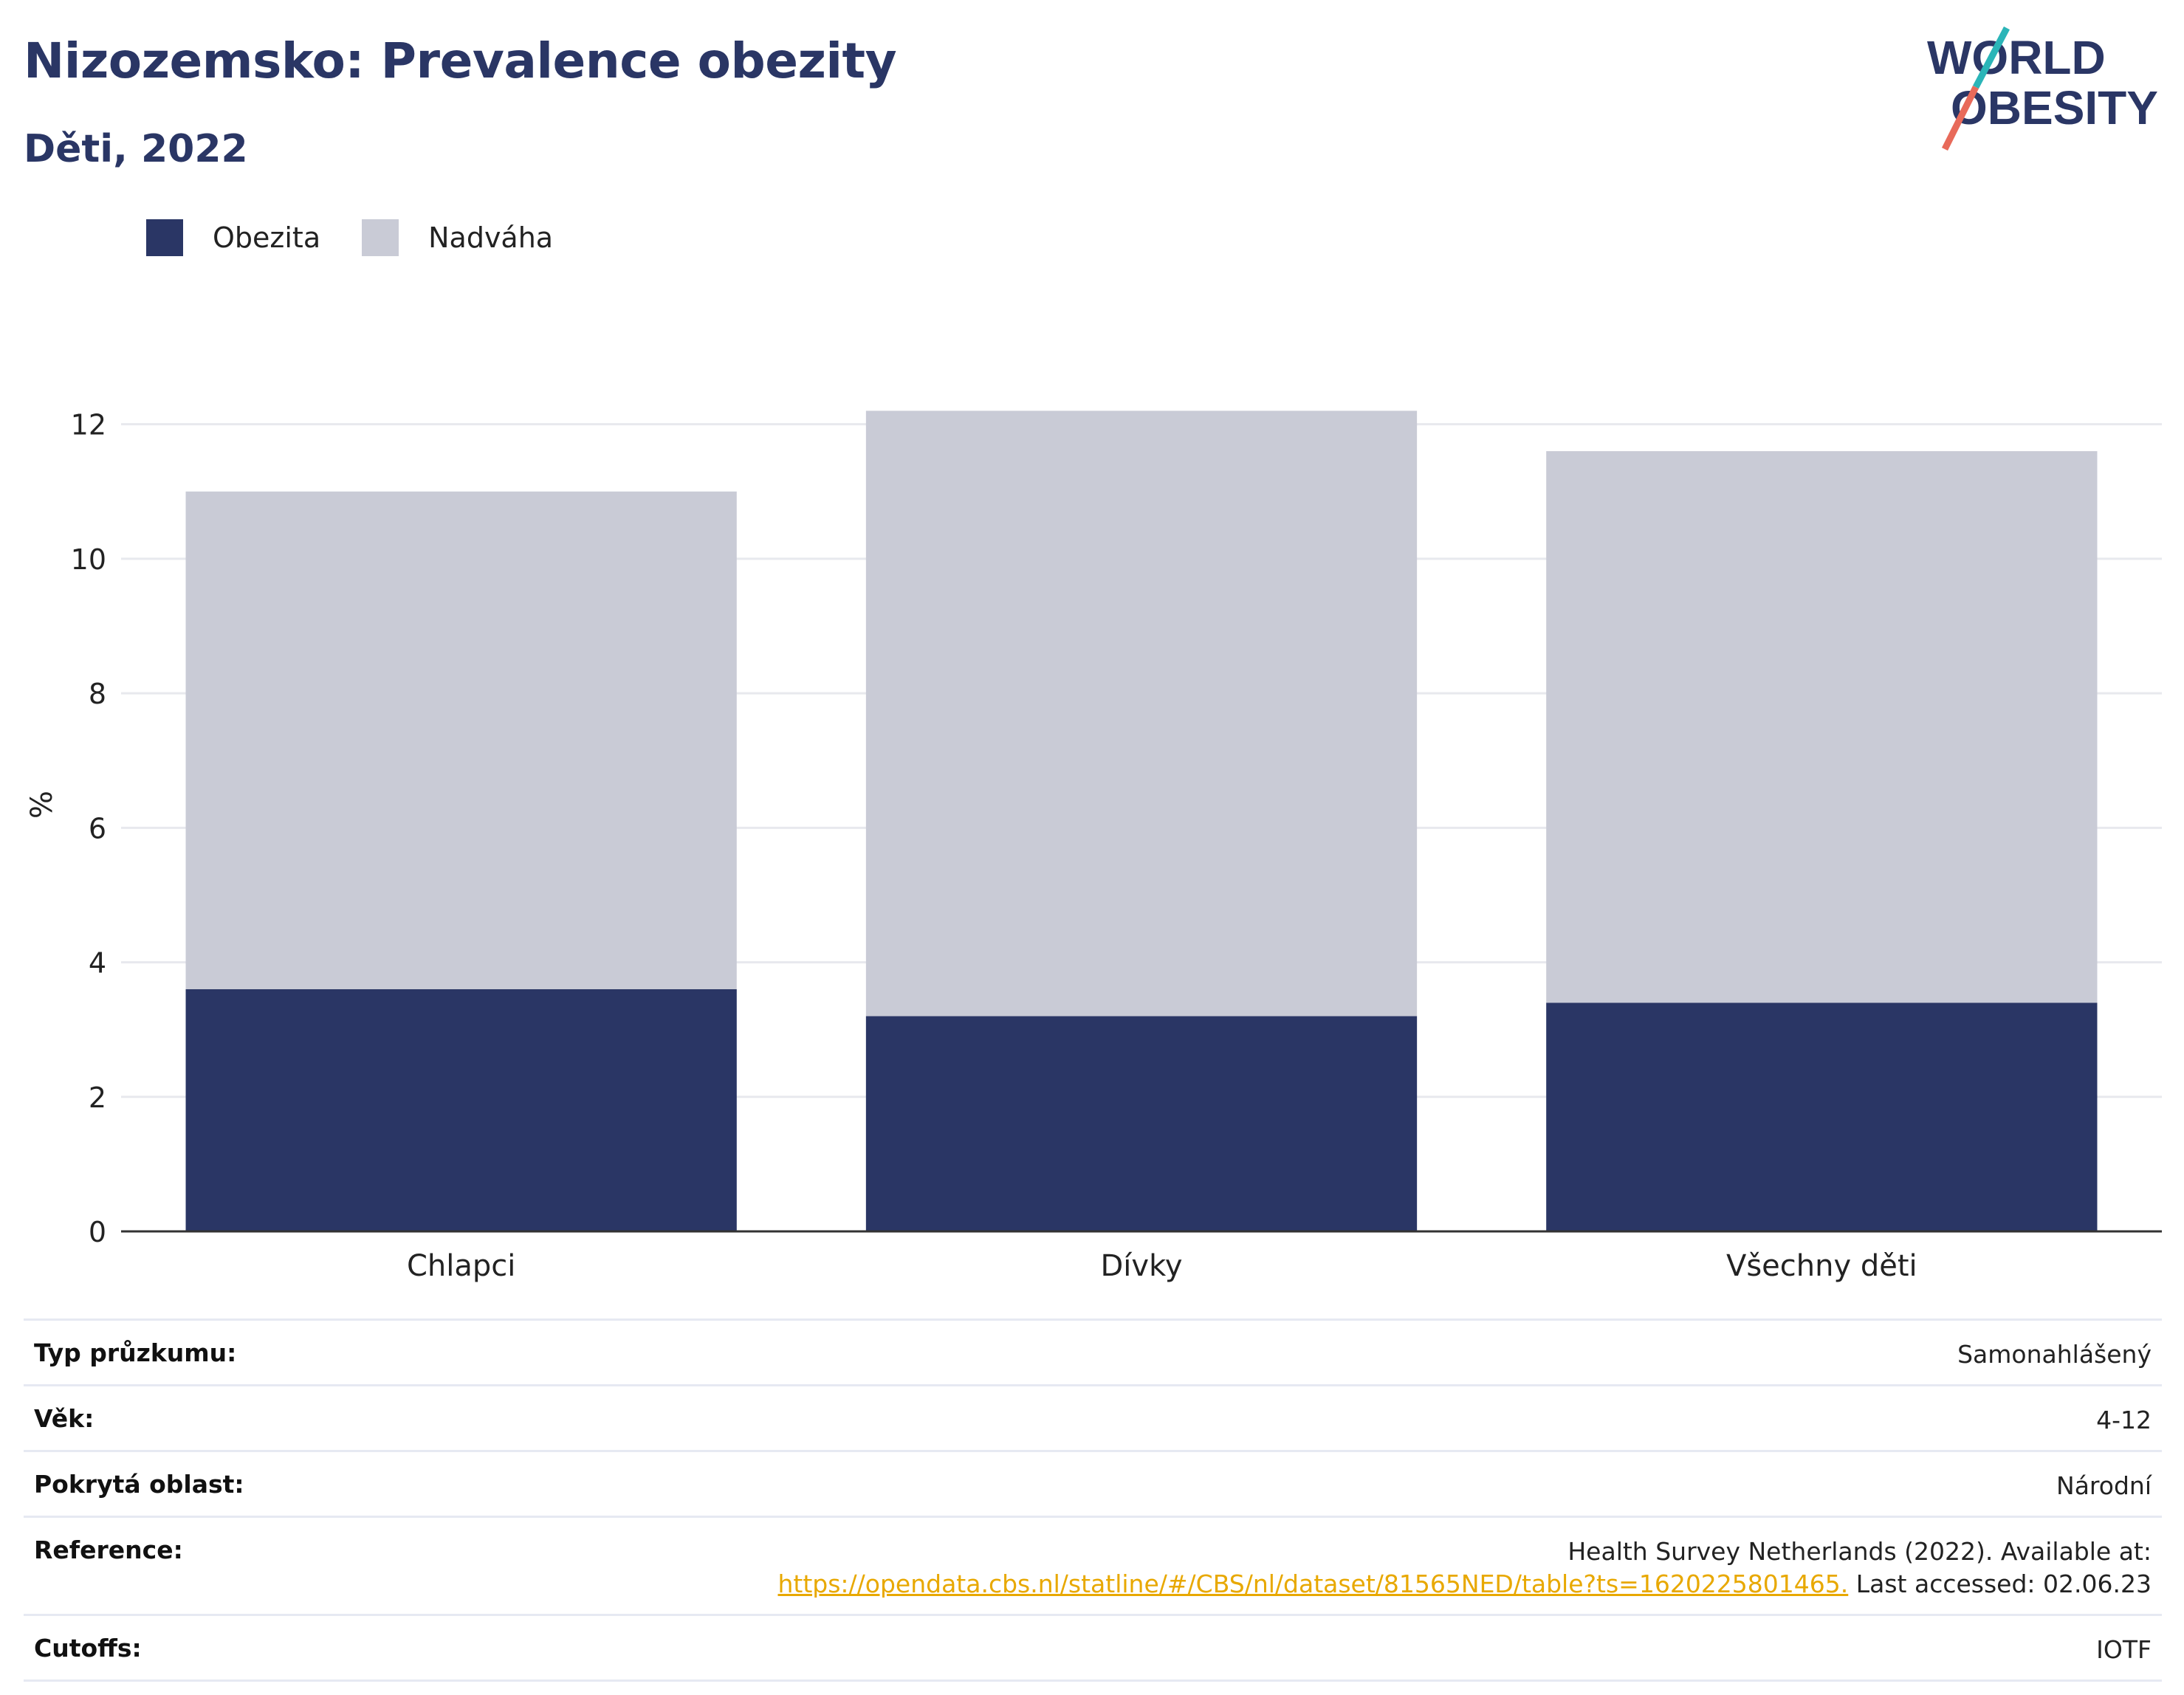  Describe the element at coordinates (1093, 1351) in the screenshot. I see `meta-row-survey-type: Typ průzkumu: Samonahlášený` at that location.